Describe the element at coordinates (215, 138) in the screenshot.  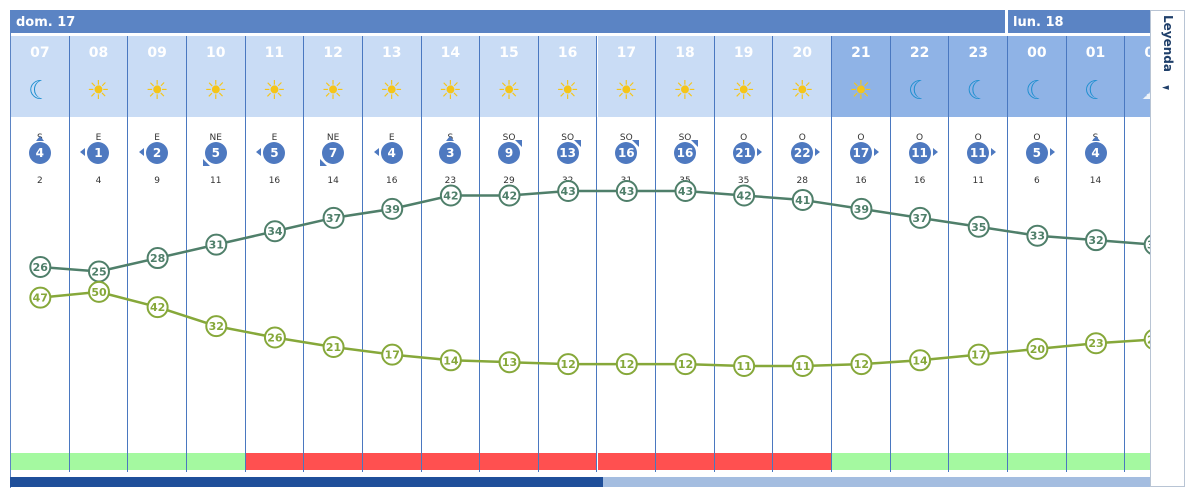
I see `wind-direction: NE` at that location.